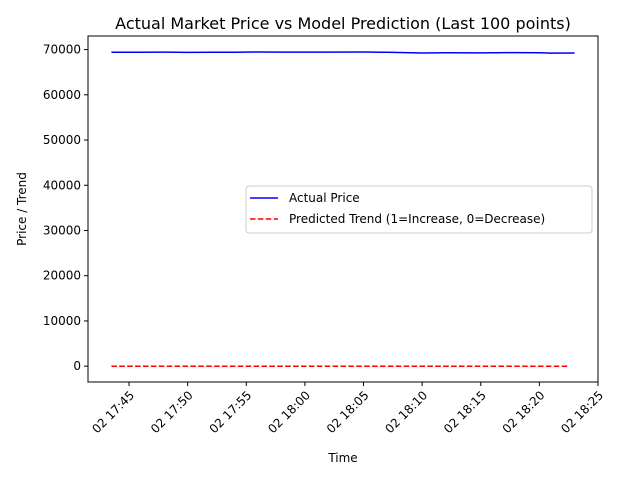 The image size is (640, 480). Describe the element at coordinates (62, 276) in the screenshot. I see `y-tick-label: 20000` at that location.